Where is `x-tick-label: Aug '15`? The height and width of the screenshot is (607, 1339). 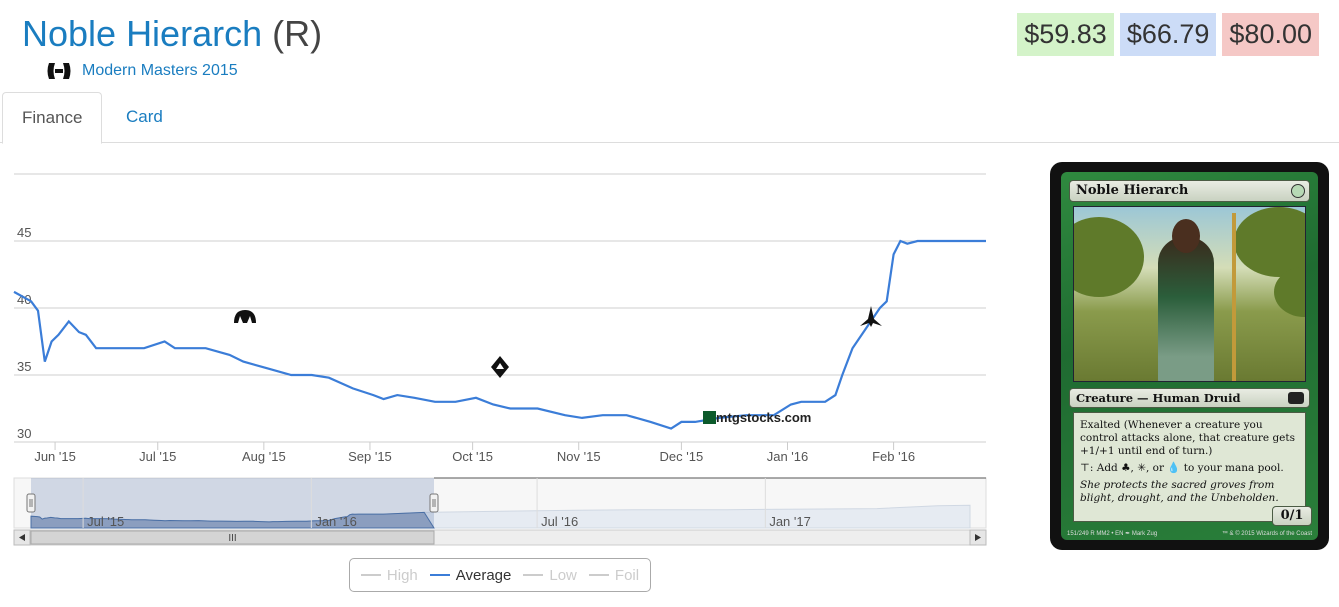
x-tick-label: Aug '15 is located at coordinates (264, 456).